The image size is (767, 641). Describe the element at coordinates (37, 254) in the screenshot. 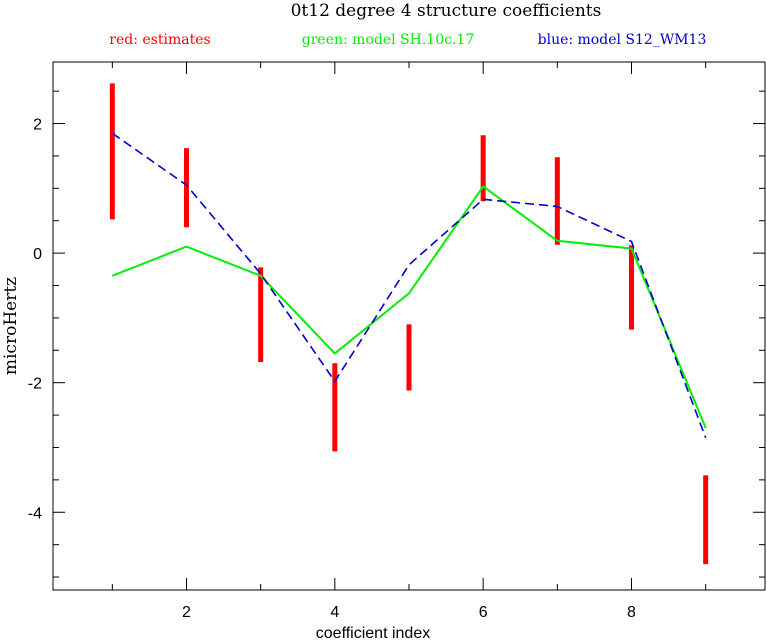

I see `y-tick-label: 0` at that location.